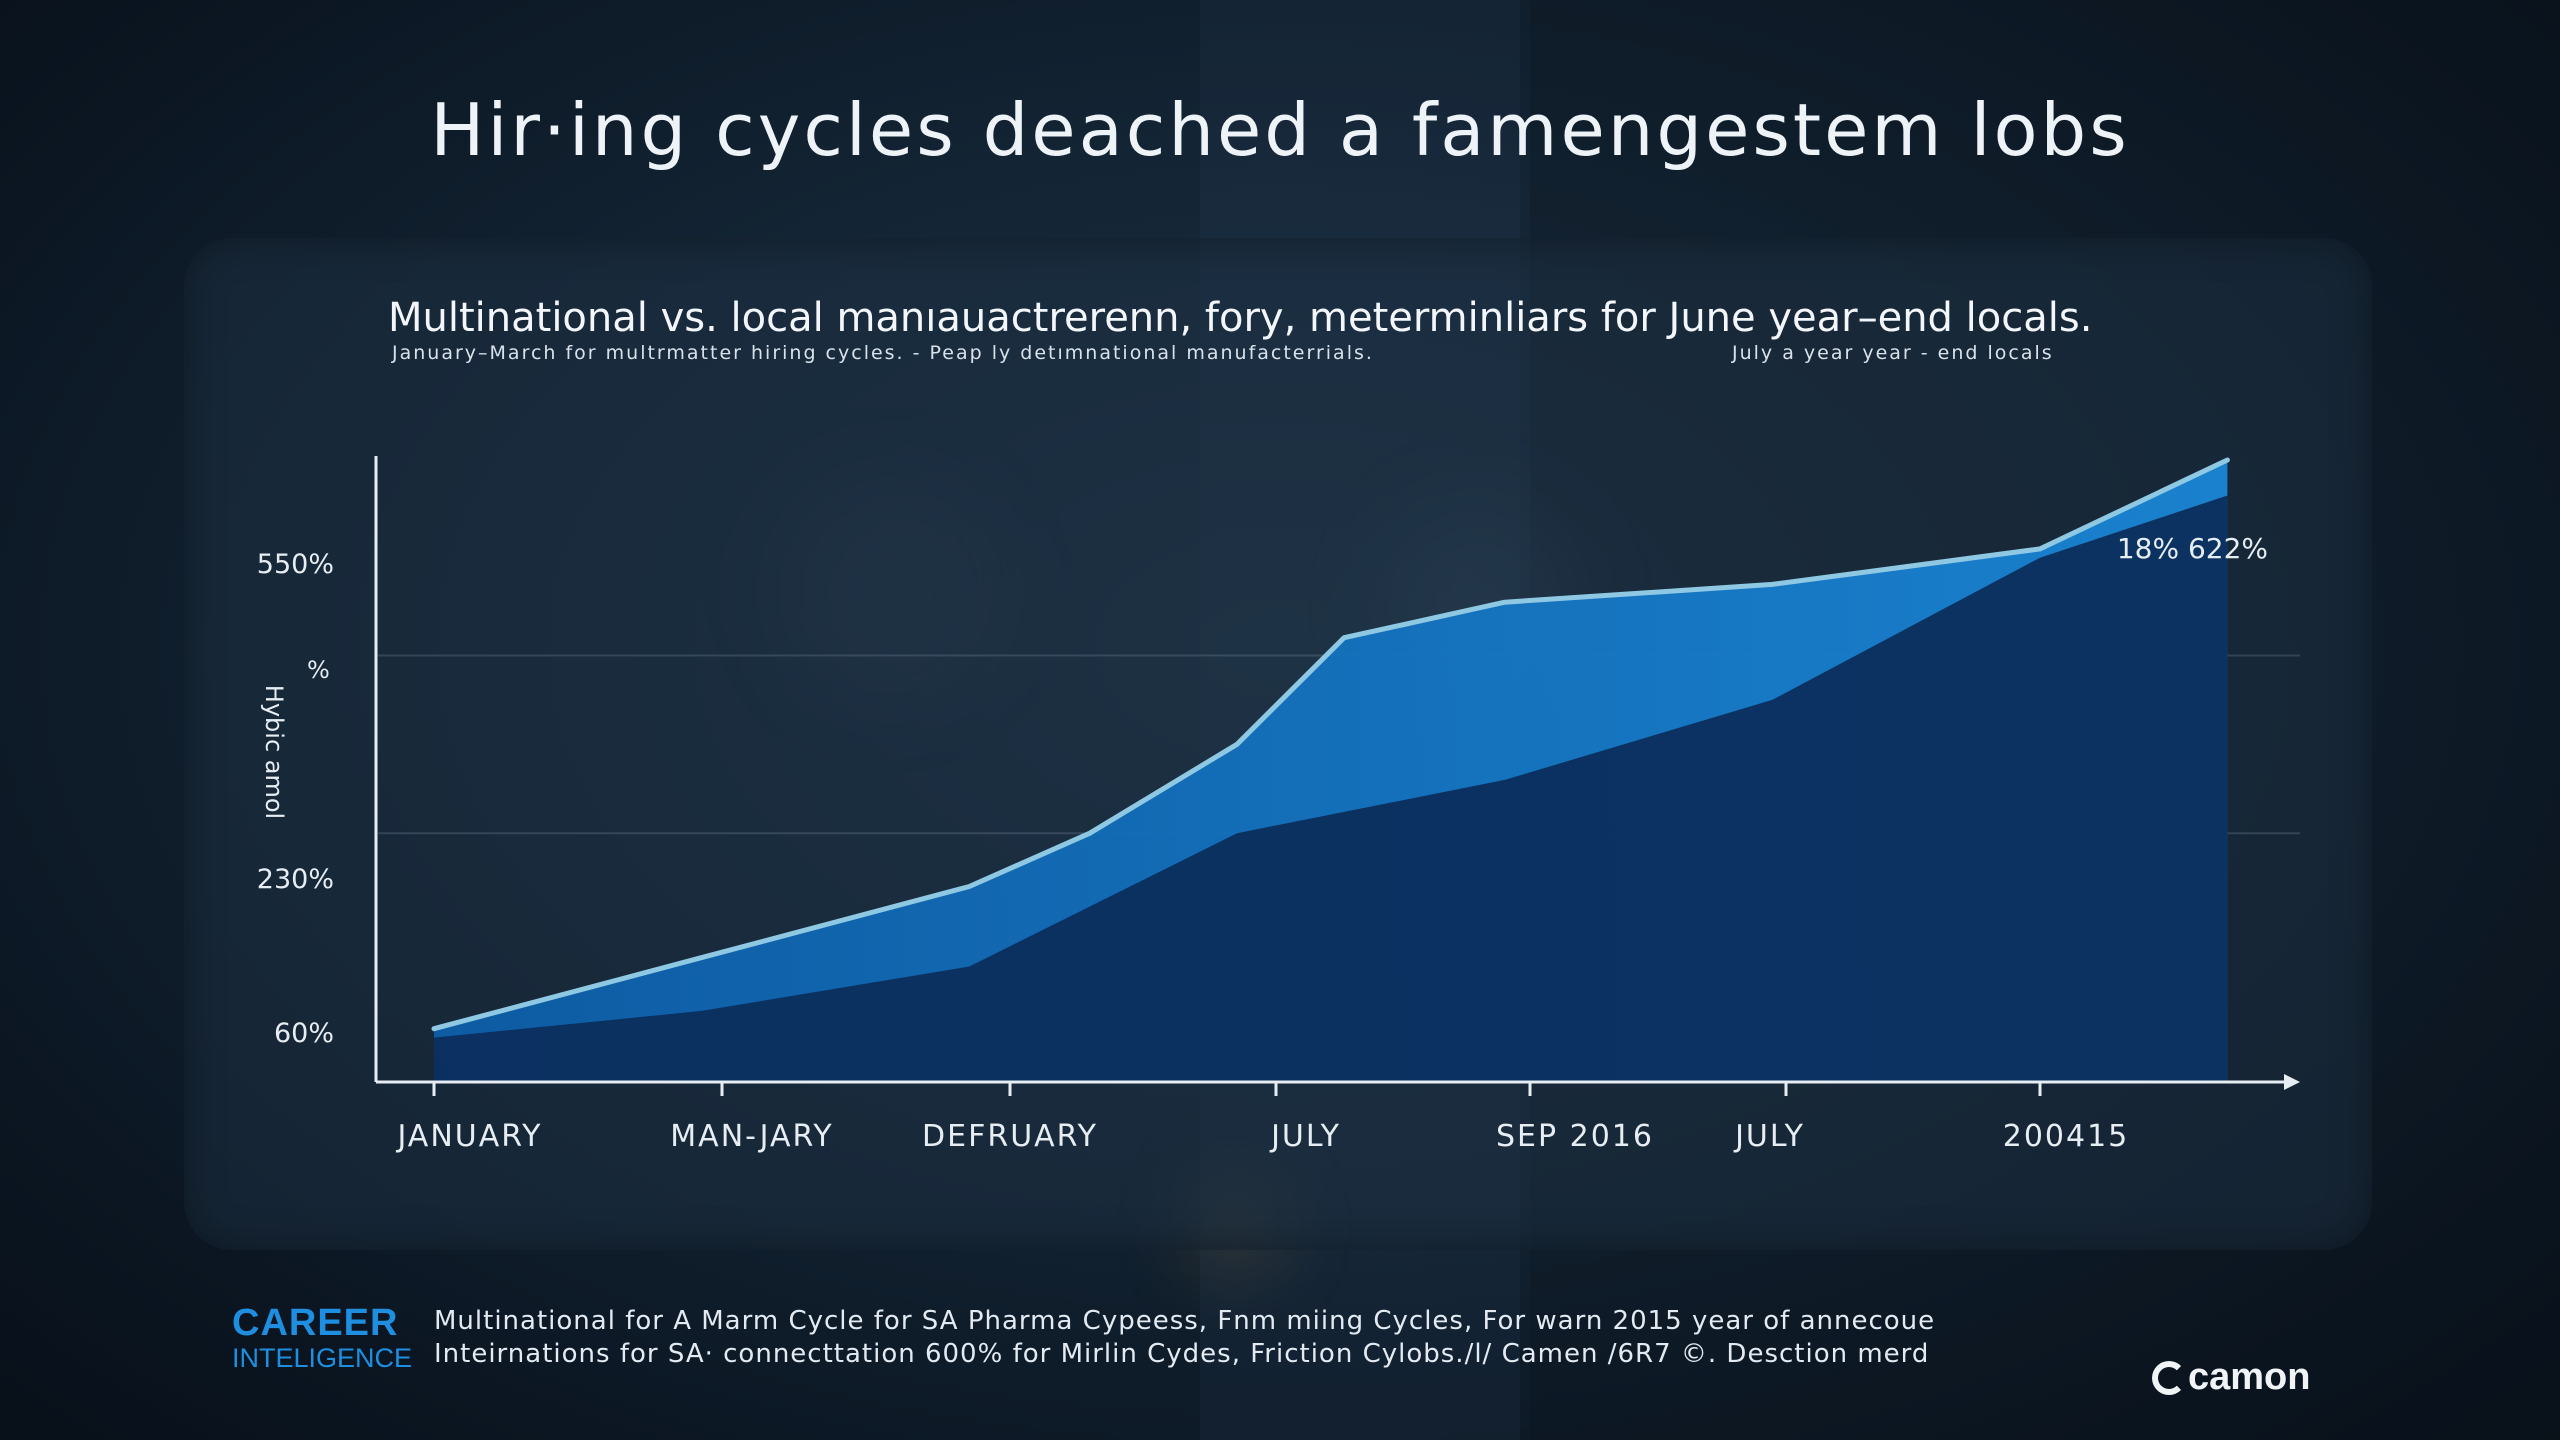 This screenshot has width=2560, height=1440. What do you see at coordinates (1893, 353) in the screenshot?
I see `chart-subtitle-right: July a year year - end locals` at bounding box center [1893, 353].